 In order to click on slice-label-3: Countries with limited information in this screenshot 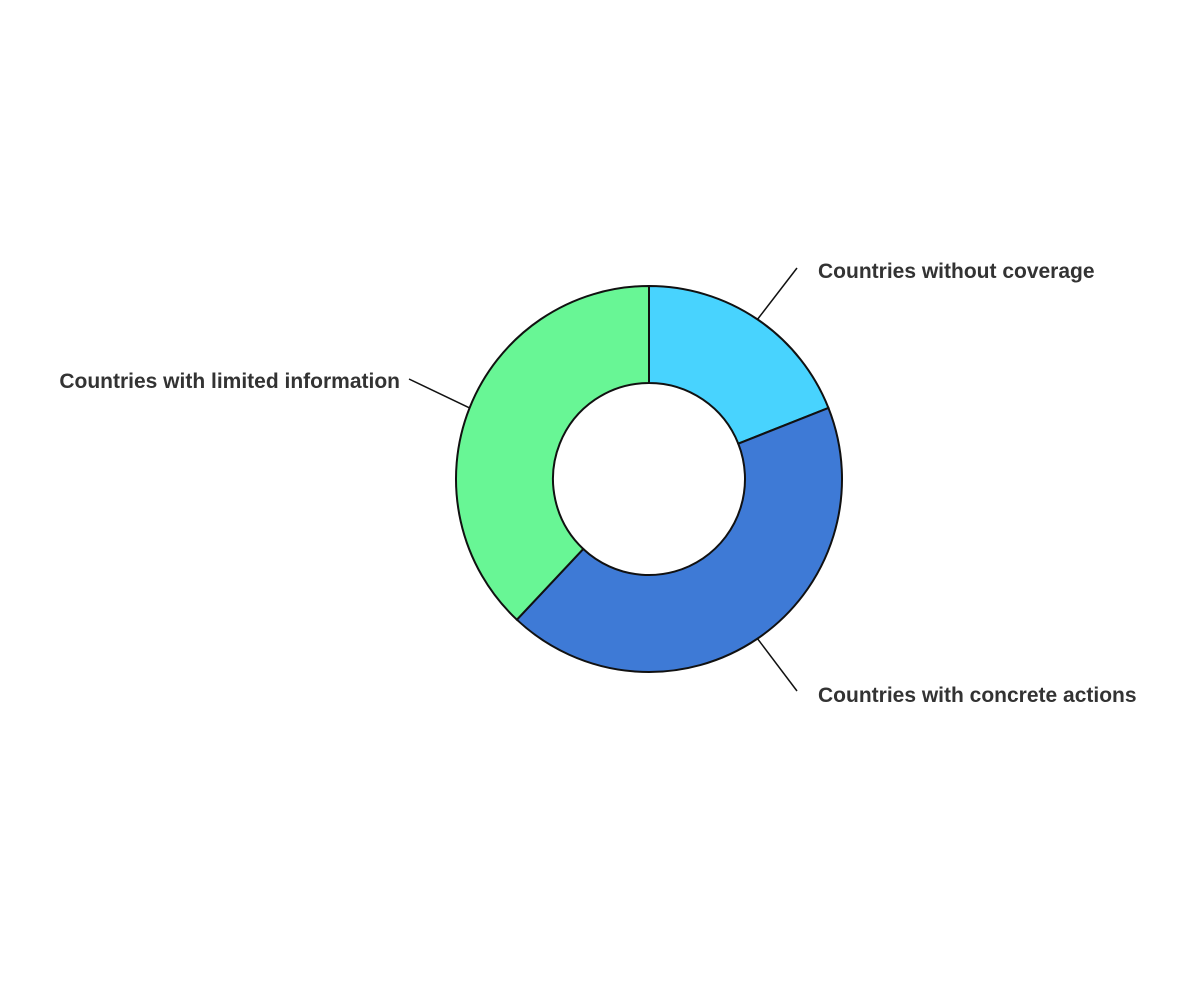, I will do `click(229, 381)`.